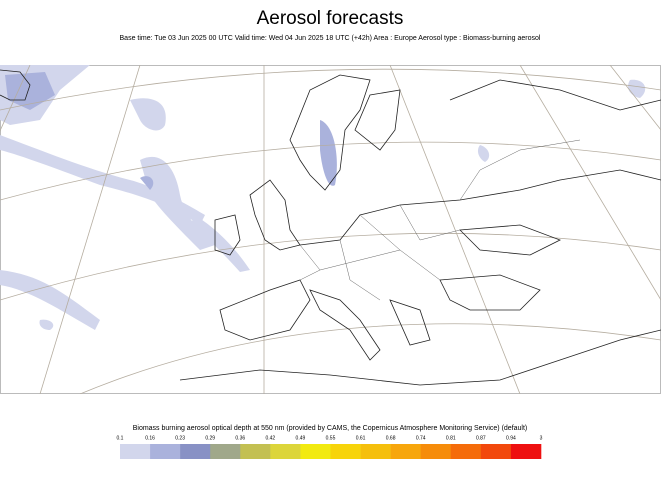  Describe the element at coordinates (421, 438) in the screenshot. I see `colorbar-tick-label: 0.74` at that location.